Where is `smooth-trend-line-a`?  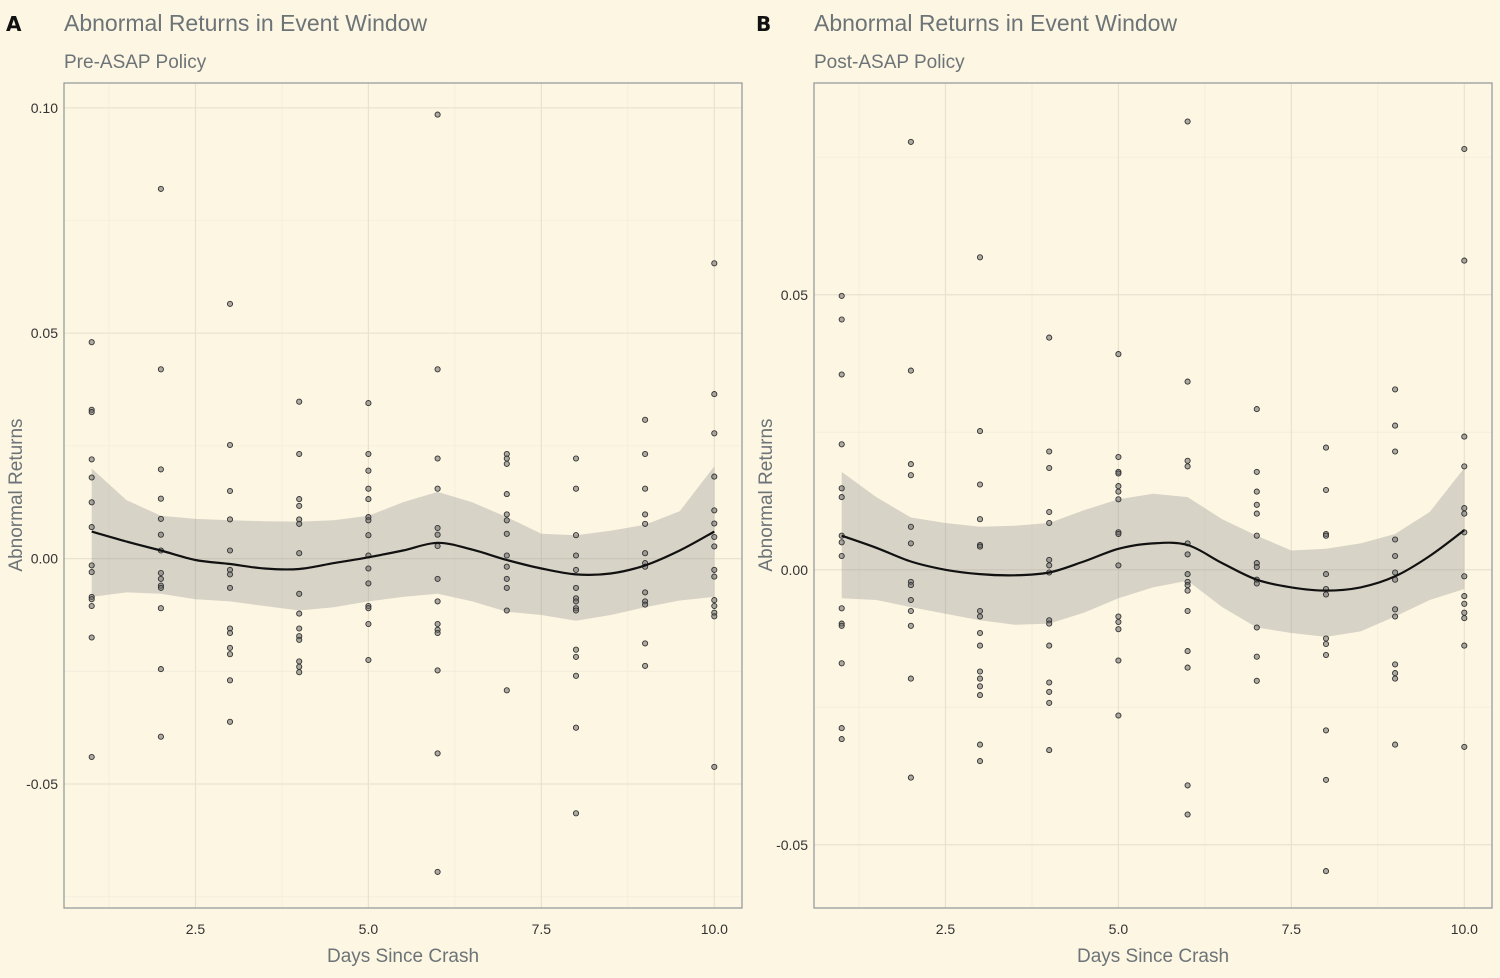
smooth-trend-line-a is located at coordinates (403, 553).